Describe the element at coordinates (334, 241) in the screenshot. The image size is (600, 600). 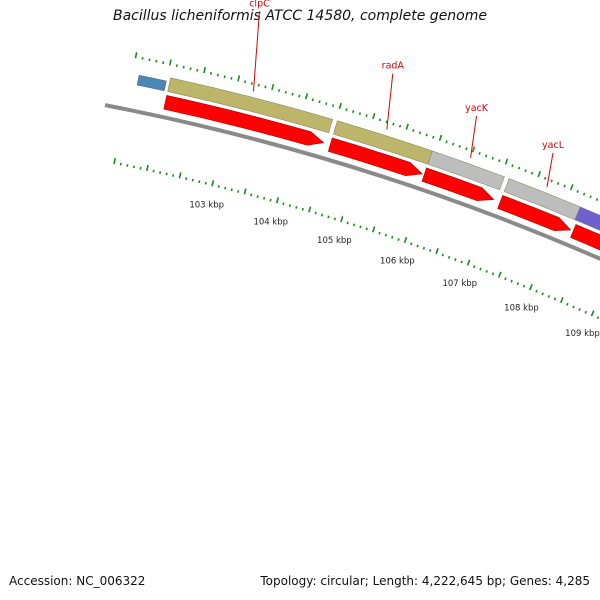
I see `kbp-tick-label: 105 kbp` at that location.